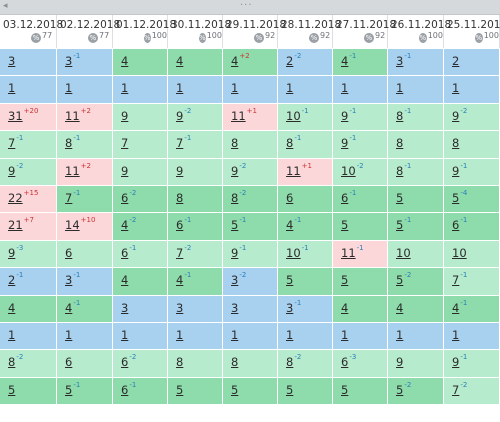 The width and height of the screenshot is (500, 422). What do you see at coordinates (419, 31) in the screenshot?
I see `column-header: 26.11.2018% 100` at bounding box center [419, 31].